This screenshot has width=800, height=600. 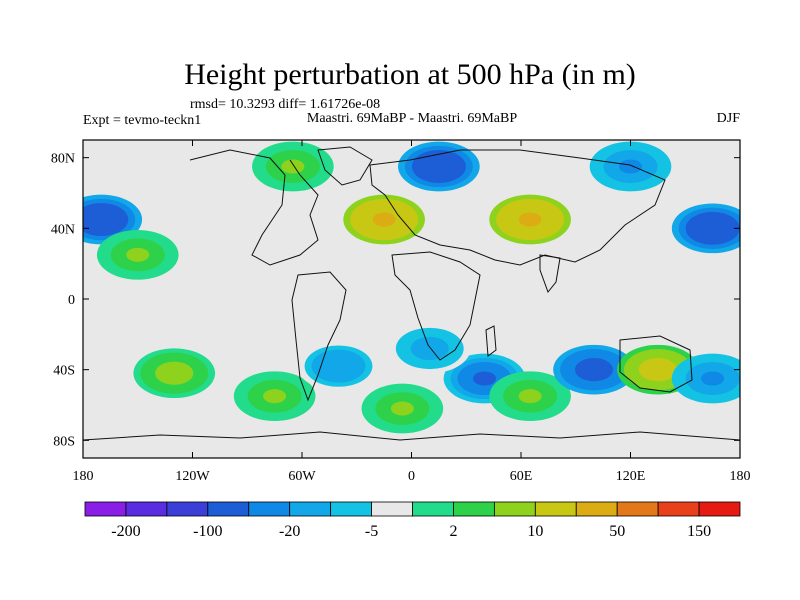 What do you see at coordinates (617, 531) in the screenshot?
I see `colorbar-label: 50` at bounding box center [617, 531].